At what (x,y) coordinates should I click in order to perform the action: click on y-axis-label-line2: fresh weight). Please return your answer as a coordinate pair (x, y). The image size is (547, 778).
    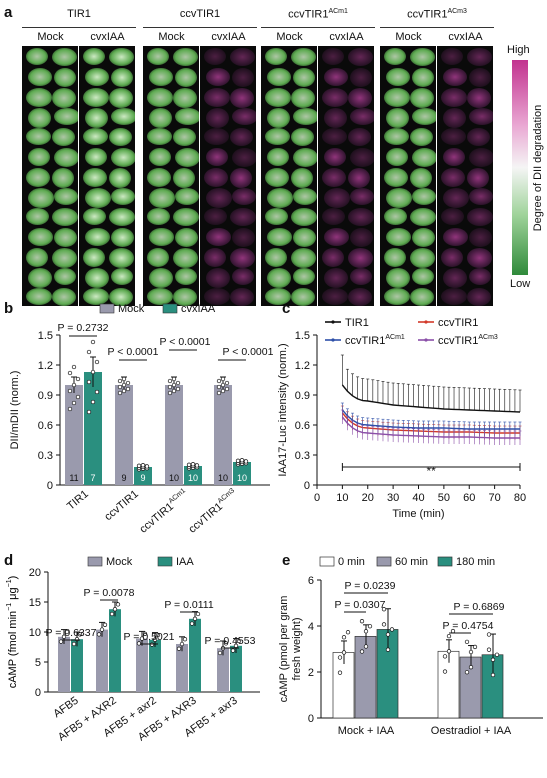
    Looking at the image, I should click on (297, 649).